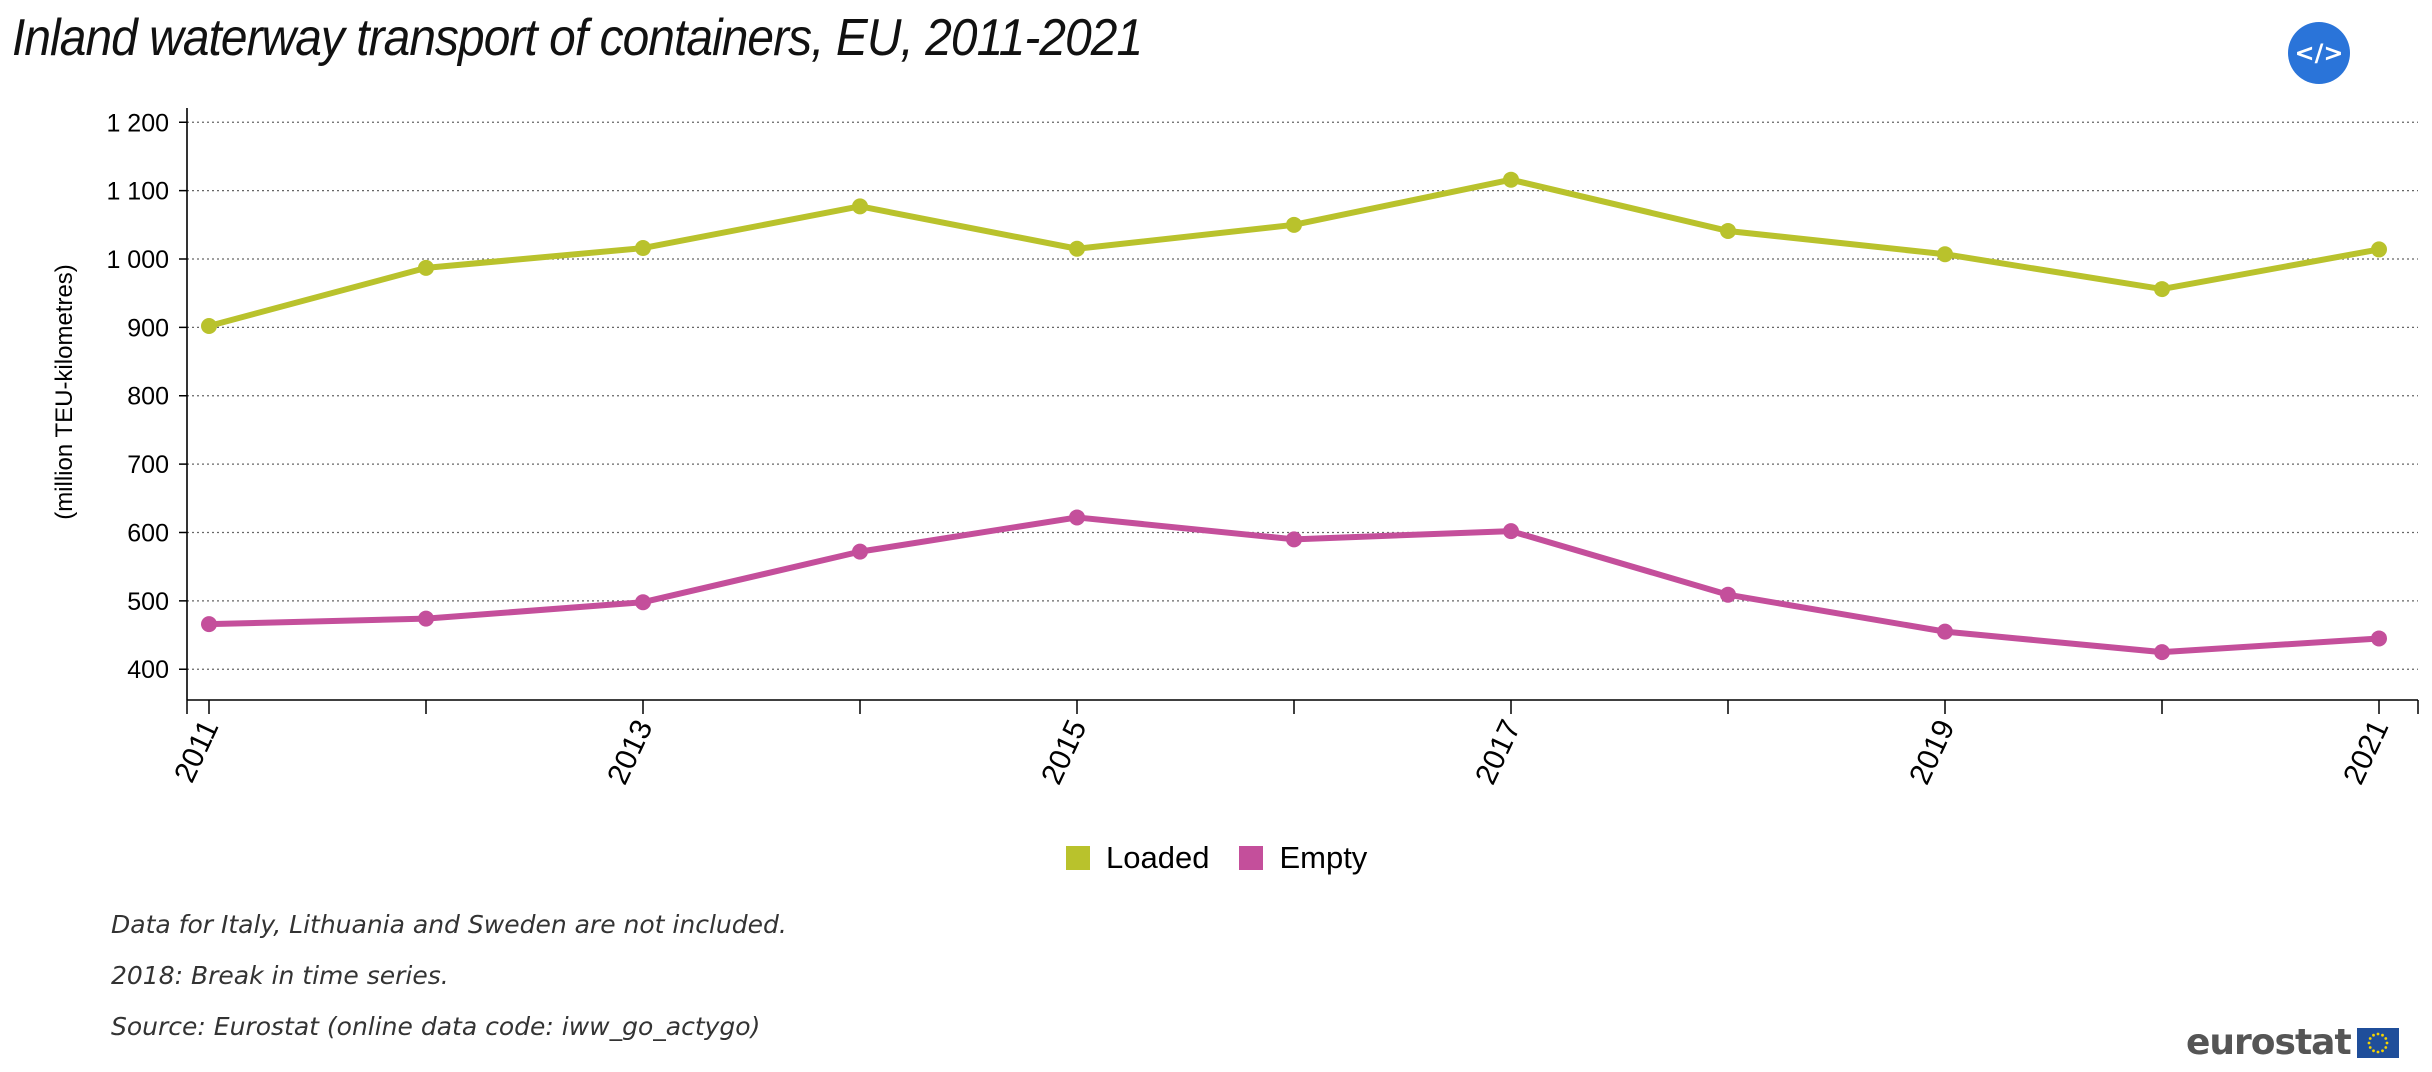  Describe the element at coordinates (280, 975) in the screenshot. I see `note-break-in-series: 2018: Break in time series.` at that location.